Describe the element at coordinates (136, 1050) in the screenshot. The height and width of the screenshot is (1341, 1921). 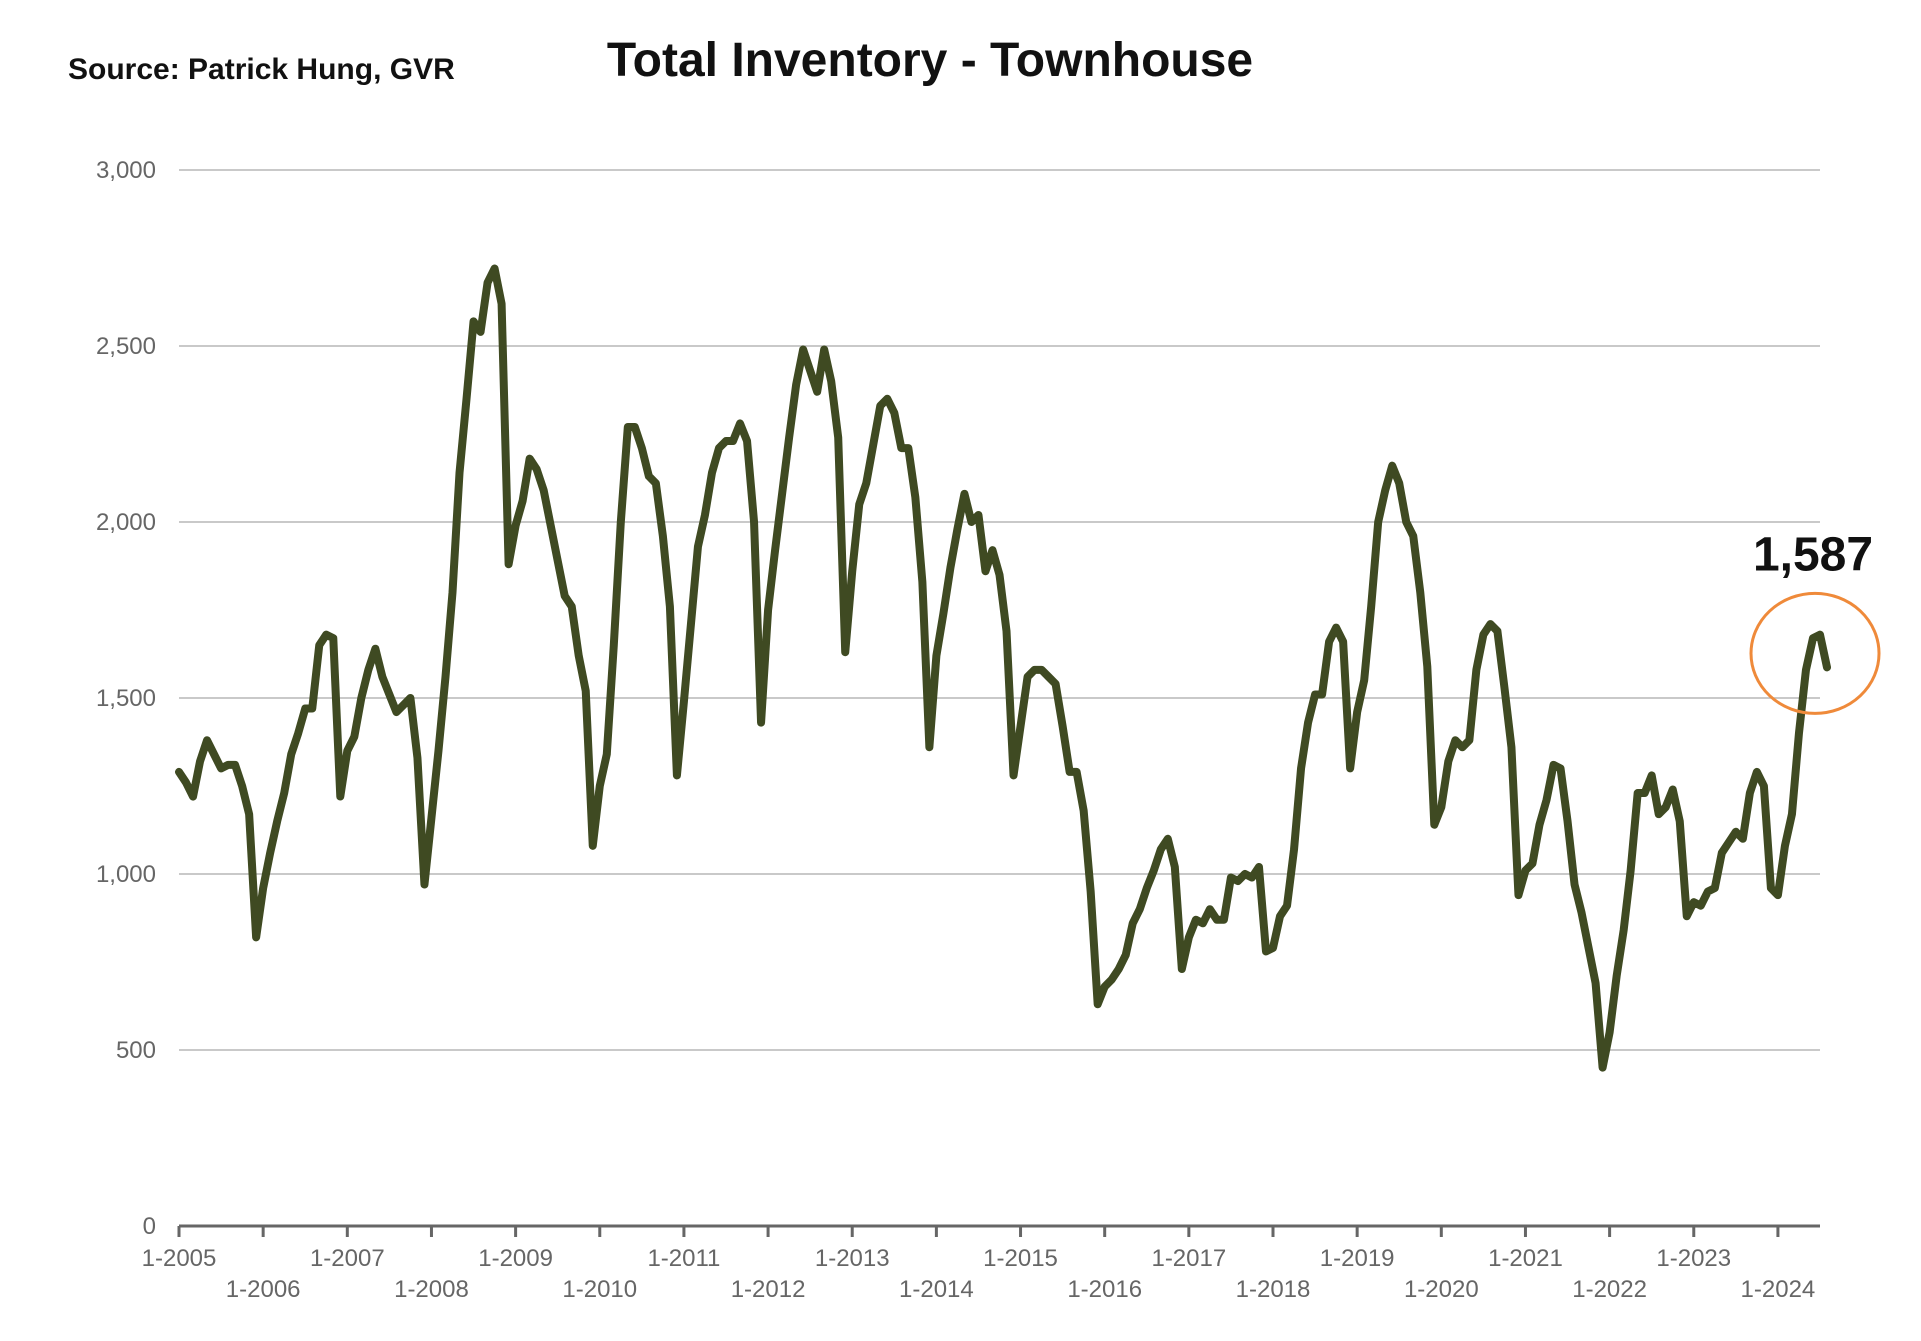
I see `y-tick-label: 500` at that location.